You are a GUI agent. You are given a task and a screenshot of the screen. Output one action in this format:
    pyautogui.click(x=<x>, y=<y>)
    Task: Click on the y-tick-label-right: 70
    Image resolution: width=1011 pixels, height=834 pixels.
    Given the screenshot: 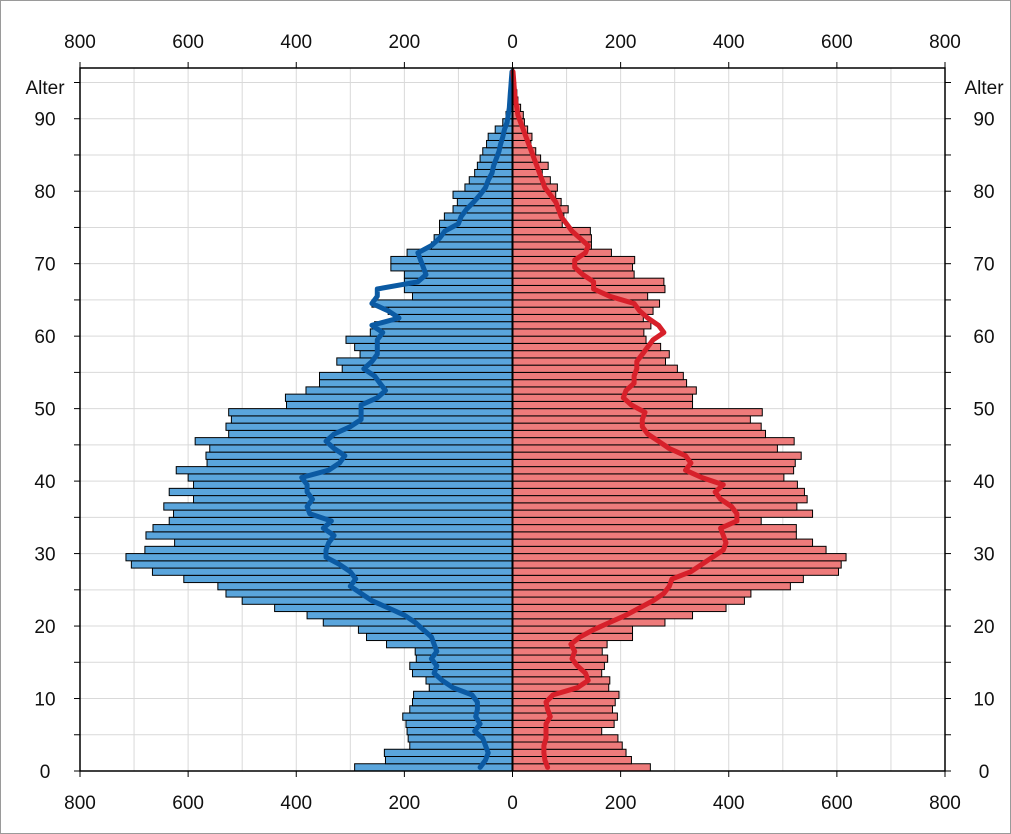 What is the action you would take?
    pyautogui.click(x=983, y=265)
    